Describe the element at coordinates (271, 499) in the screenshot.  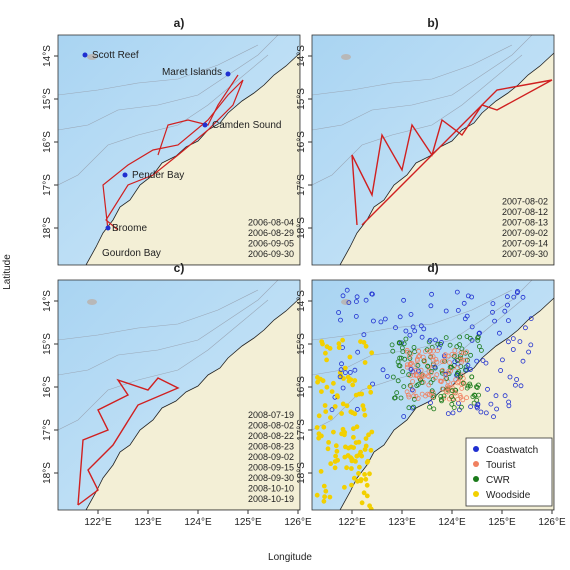
I see `date-label: 2008-10-19` at that location.